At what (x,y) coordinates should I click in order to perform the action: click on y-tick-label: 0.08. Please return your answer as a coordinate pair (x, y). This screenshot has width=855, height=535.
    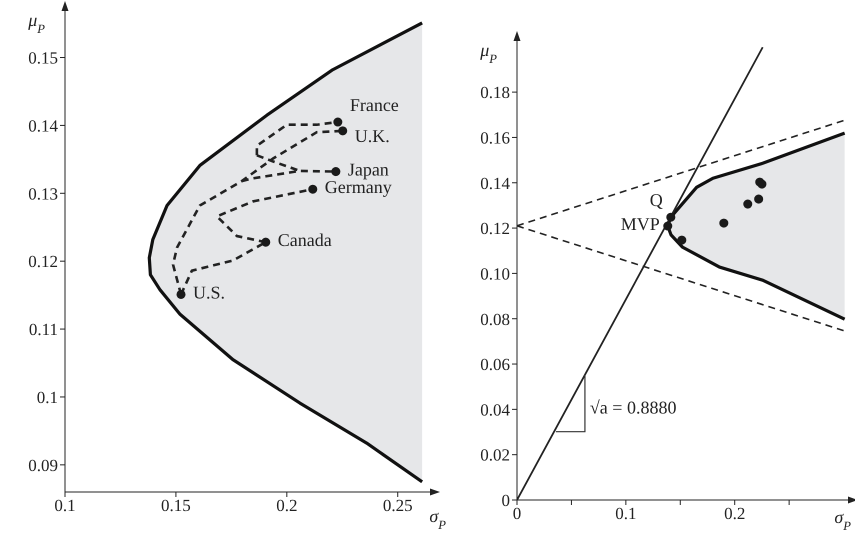
    Looking at the image, I should click on (495, 319).